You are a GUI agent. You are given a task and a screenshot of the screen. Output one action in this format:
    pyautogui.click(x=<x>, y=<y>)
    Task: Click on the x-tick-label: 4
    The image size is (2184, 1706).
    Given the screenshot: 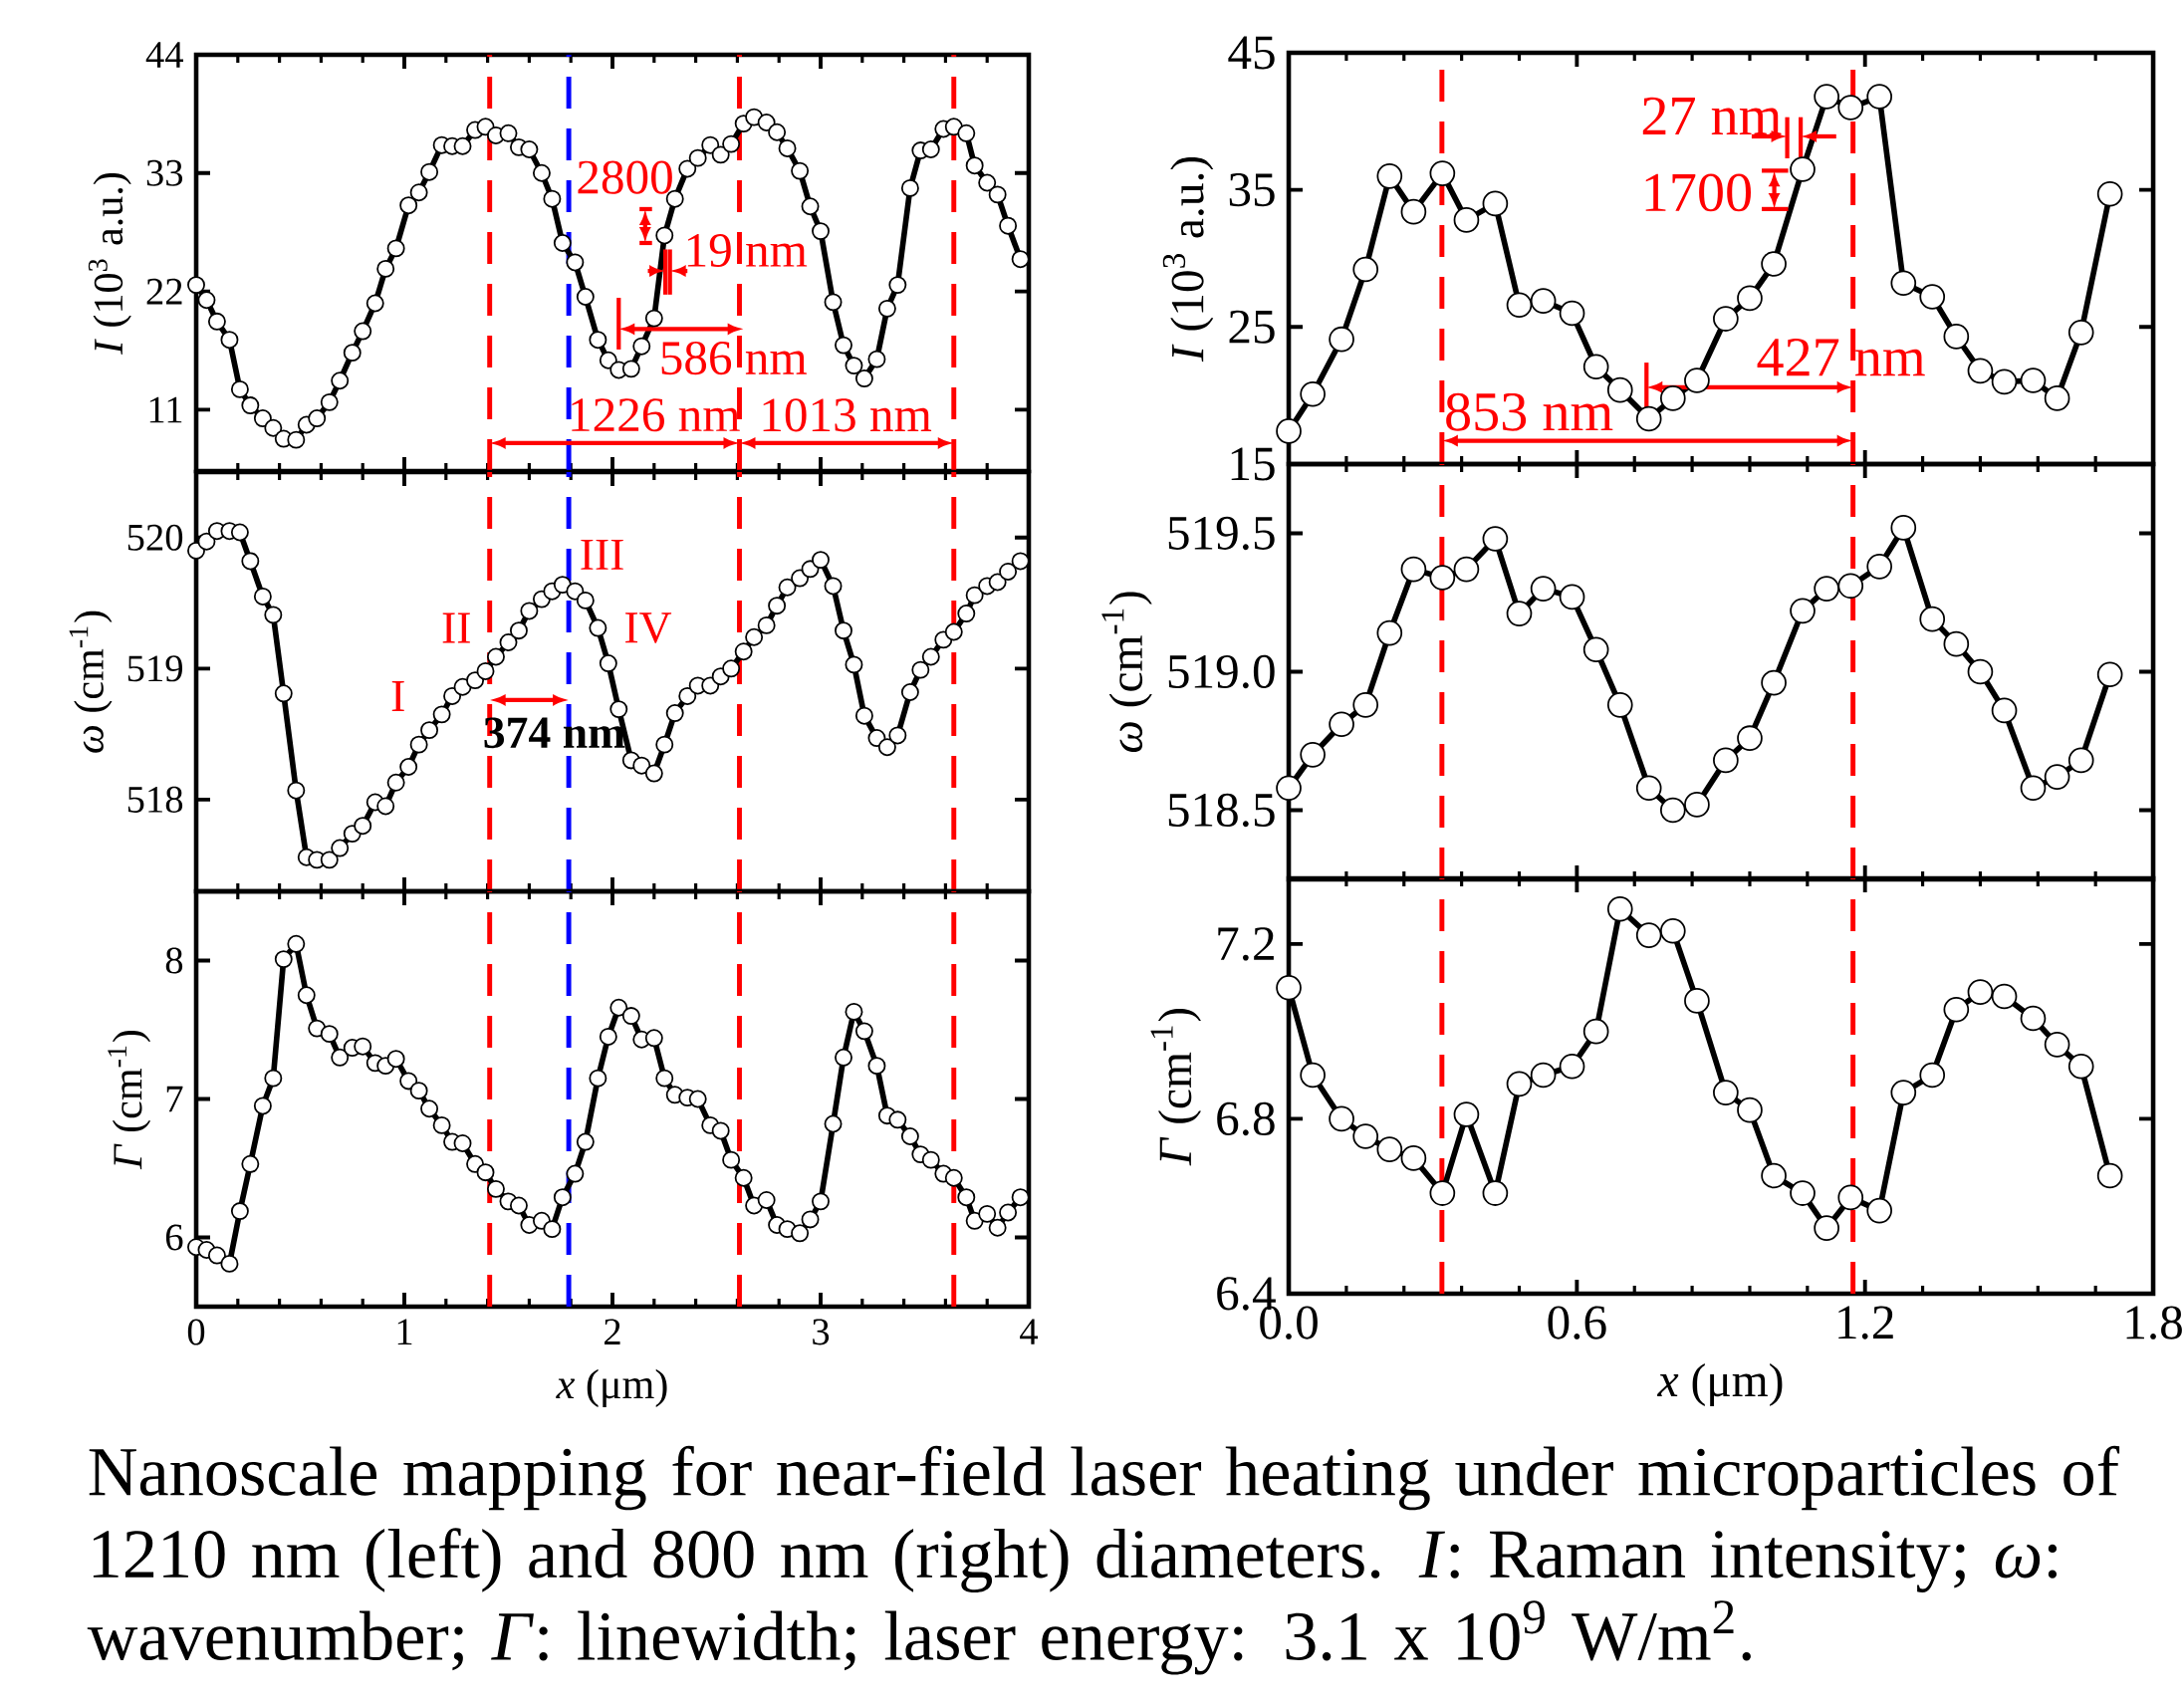 What is the action you would take?
    pyautogui.click(x=1029, y=1332)
    